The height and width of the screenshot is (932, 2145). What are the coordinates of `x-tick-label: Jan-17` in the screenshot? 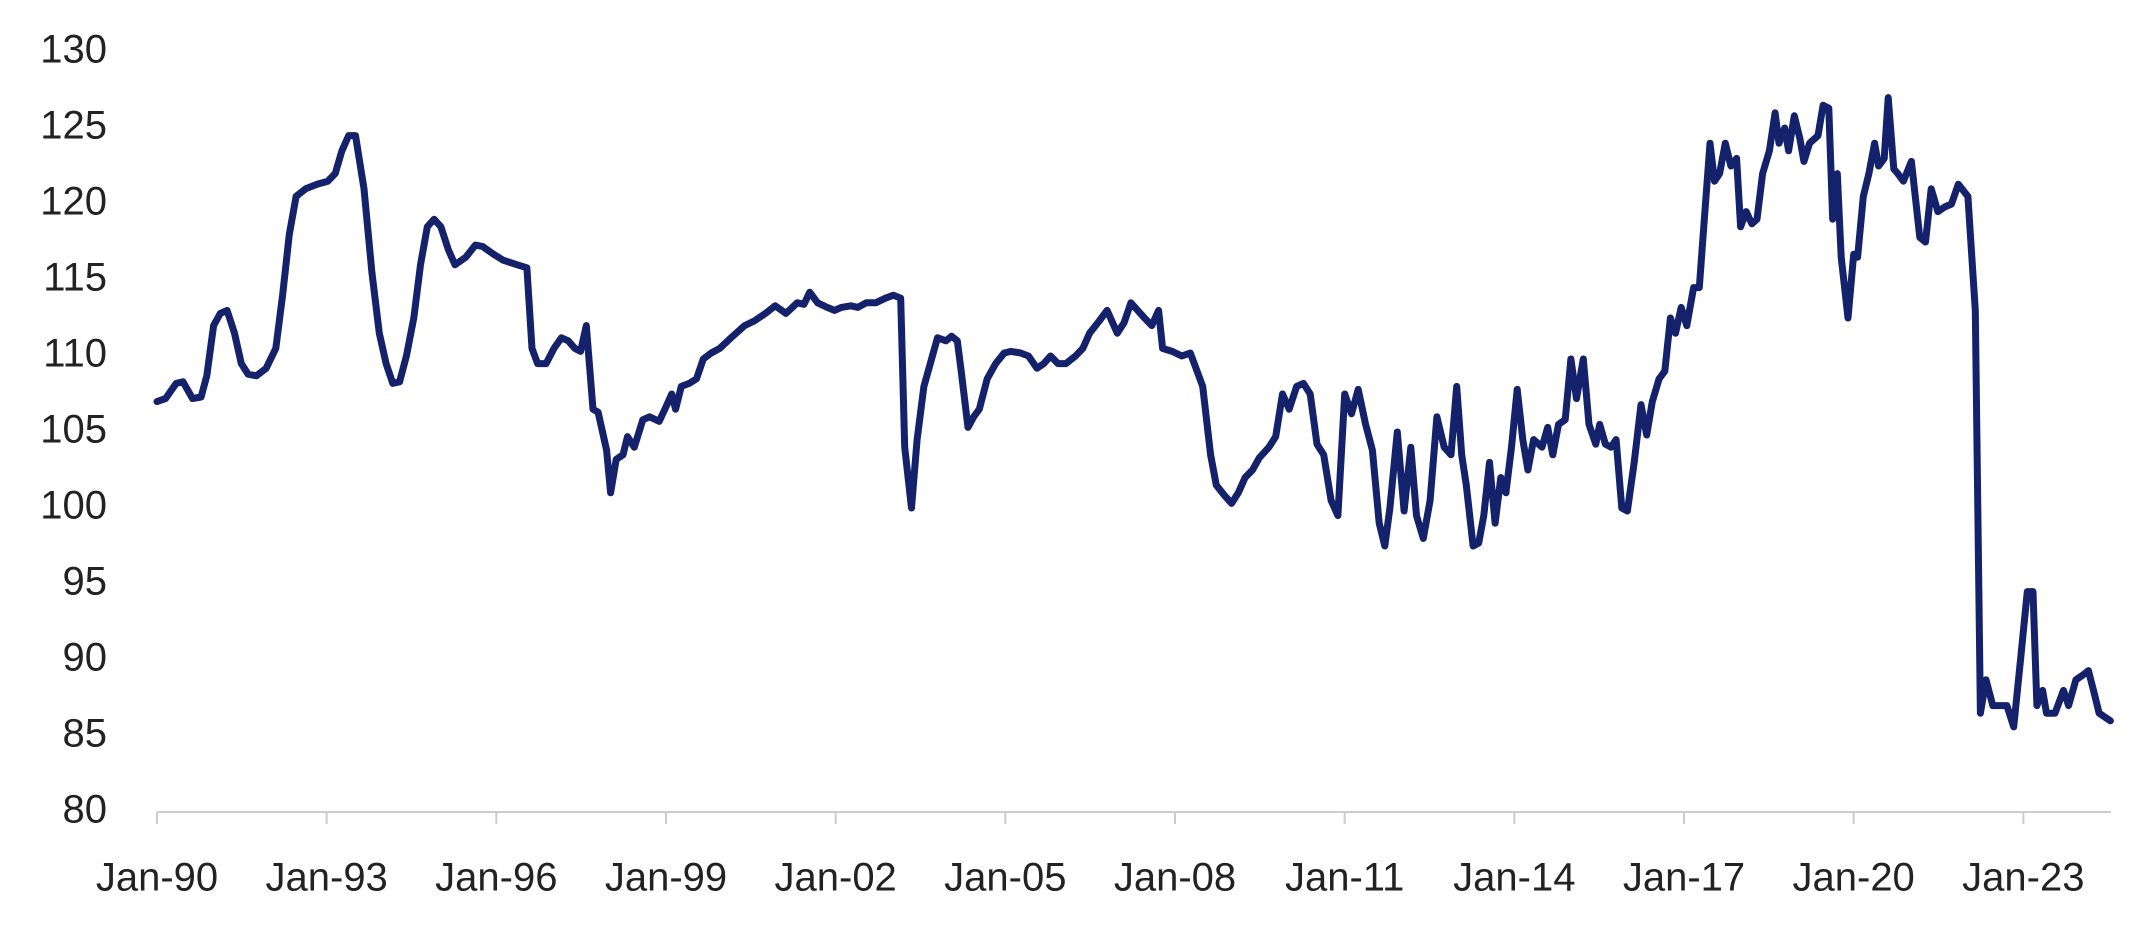 It's located at (1684, 878).